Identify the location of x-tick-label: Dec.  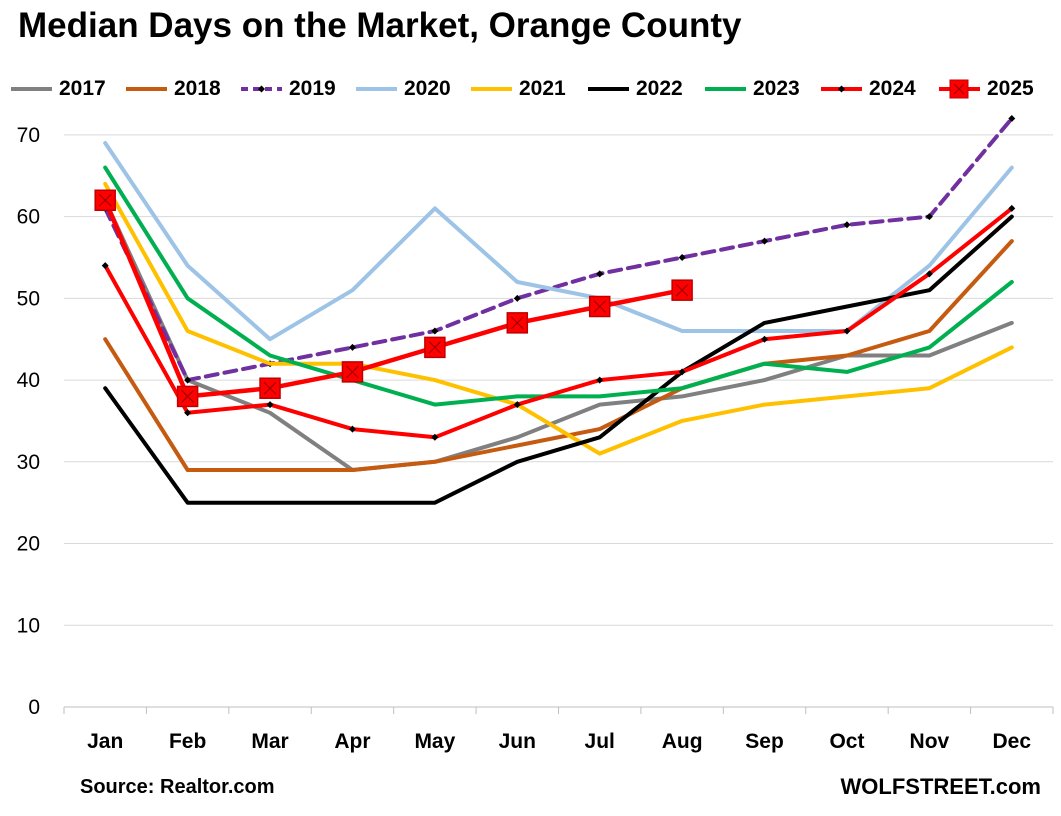
(1012, 741).